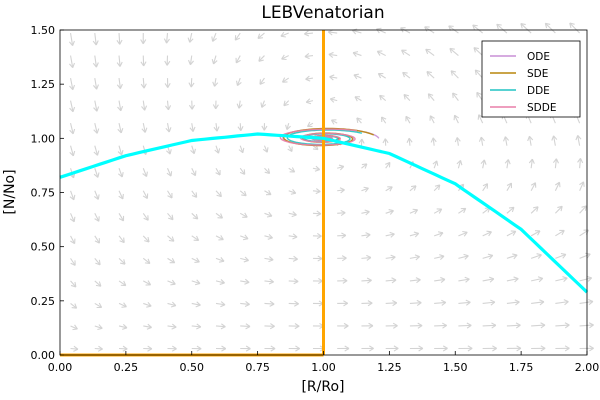  I want to click on y-tick-label: 0.00, so click(43, 355).